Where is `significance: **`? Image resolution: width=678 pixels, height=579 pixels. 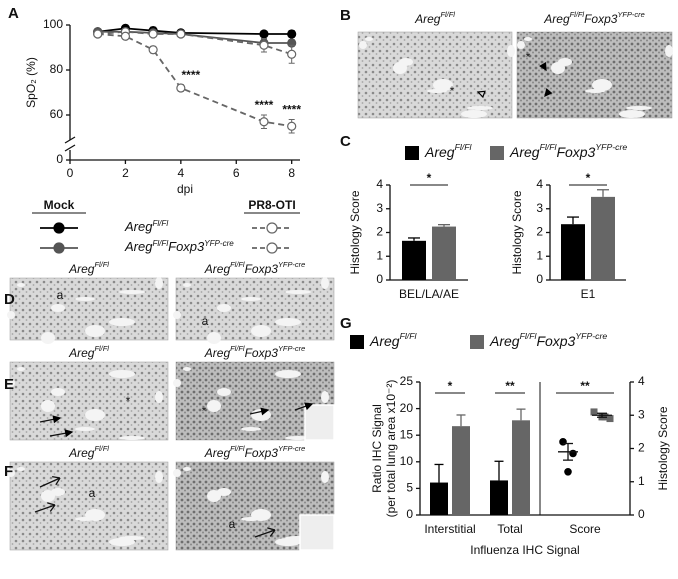
significance: ** is located at coordinates (510, 386).